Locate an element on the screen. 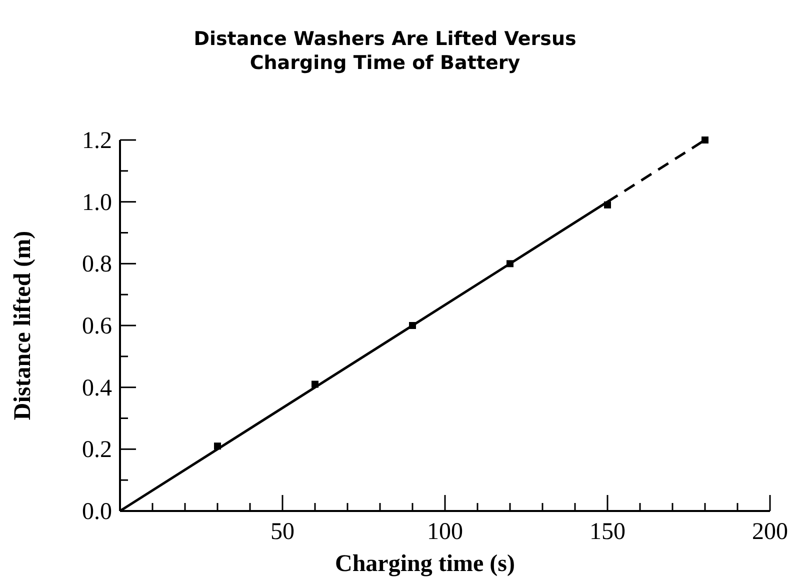 Image resolution: width=810 pixels, height=583 pixels. chart-title: Distance Washers Are Lifted Versus Charging Time of Battery is located at coordinates (385, 51).